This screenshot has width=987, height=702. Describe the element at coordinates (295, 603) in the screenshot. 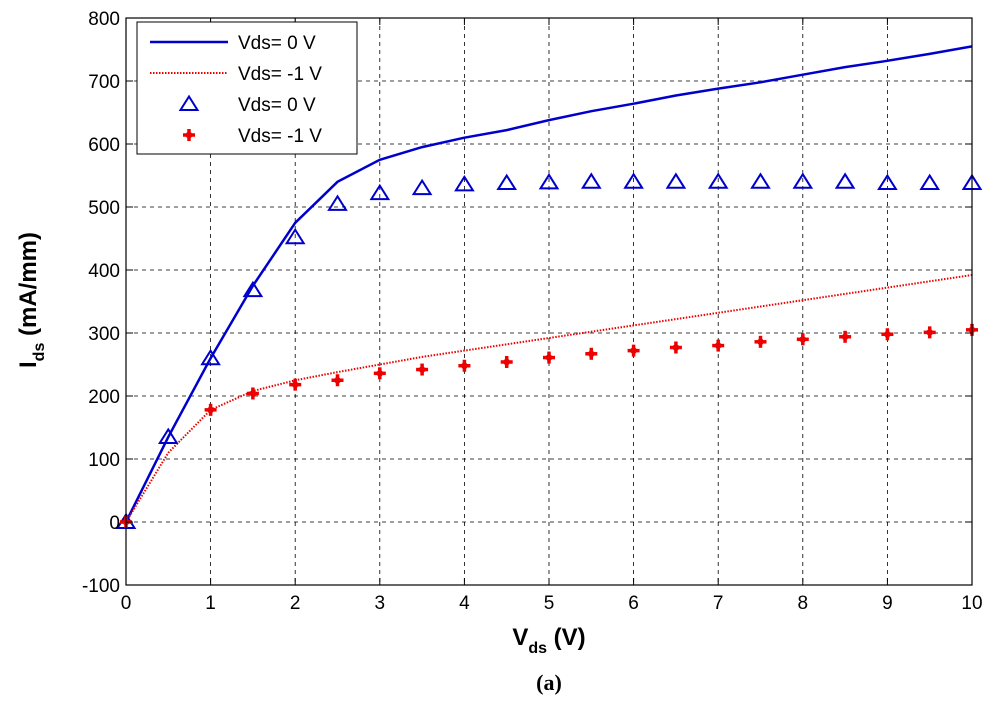

I see `x-tick-label: 2` at that location.